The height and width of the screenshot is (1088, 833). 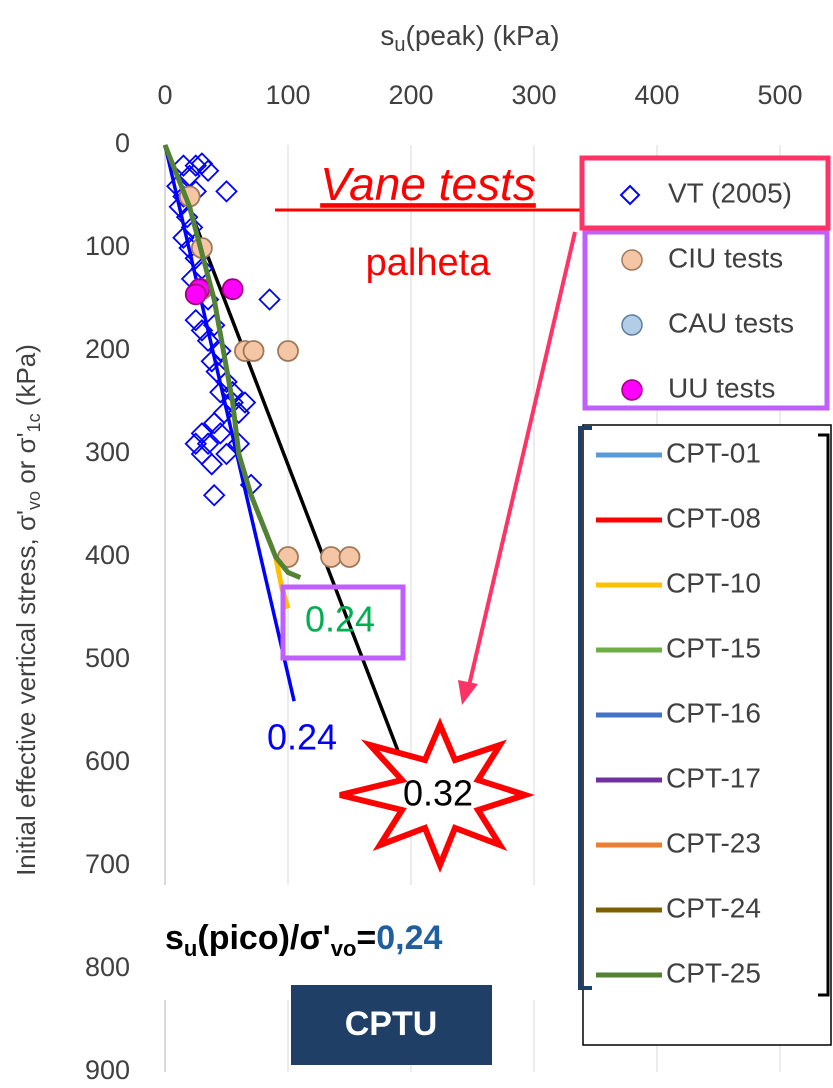 I want to click on annotation-vane: Vane tests, so click(x=428, y=184).